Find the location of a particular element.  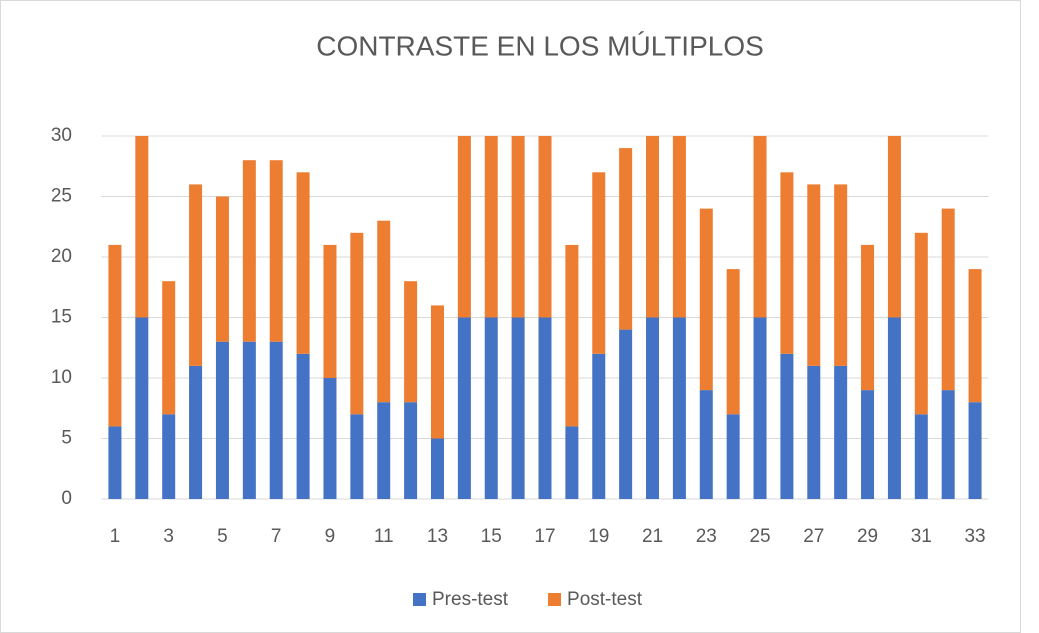

legend-label: Pres-test is located at coordinates (470, 599).